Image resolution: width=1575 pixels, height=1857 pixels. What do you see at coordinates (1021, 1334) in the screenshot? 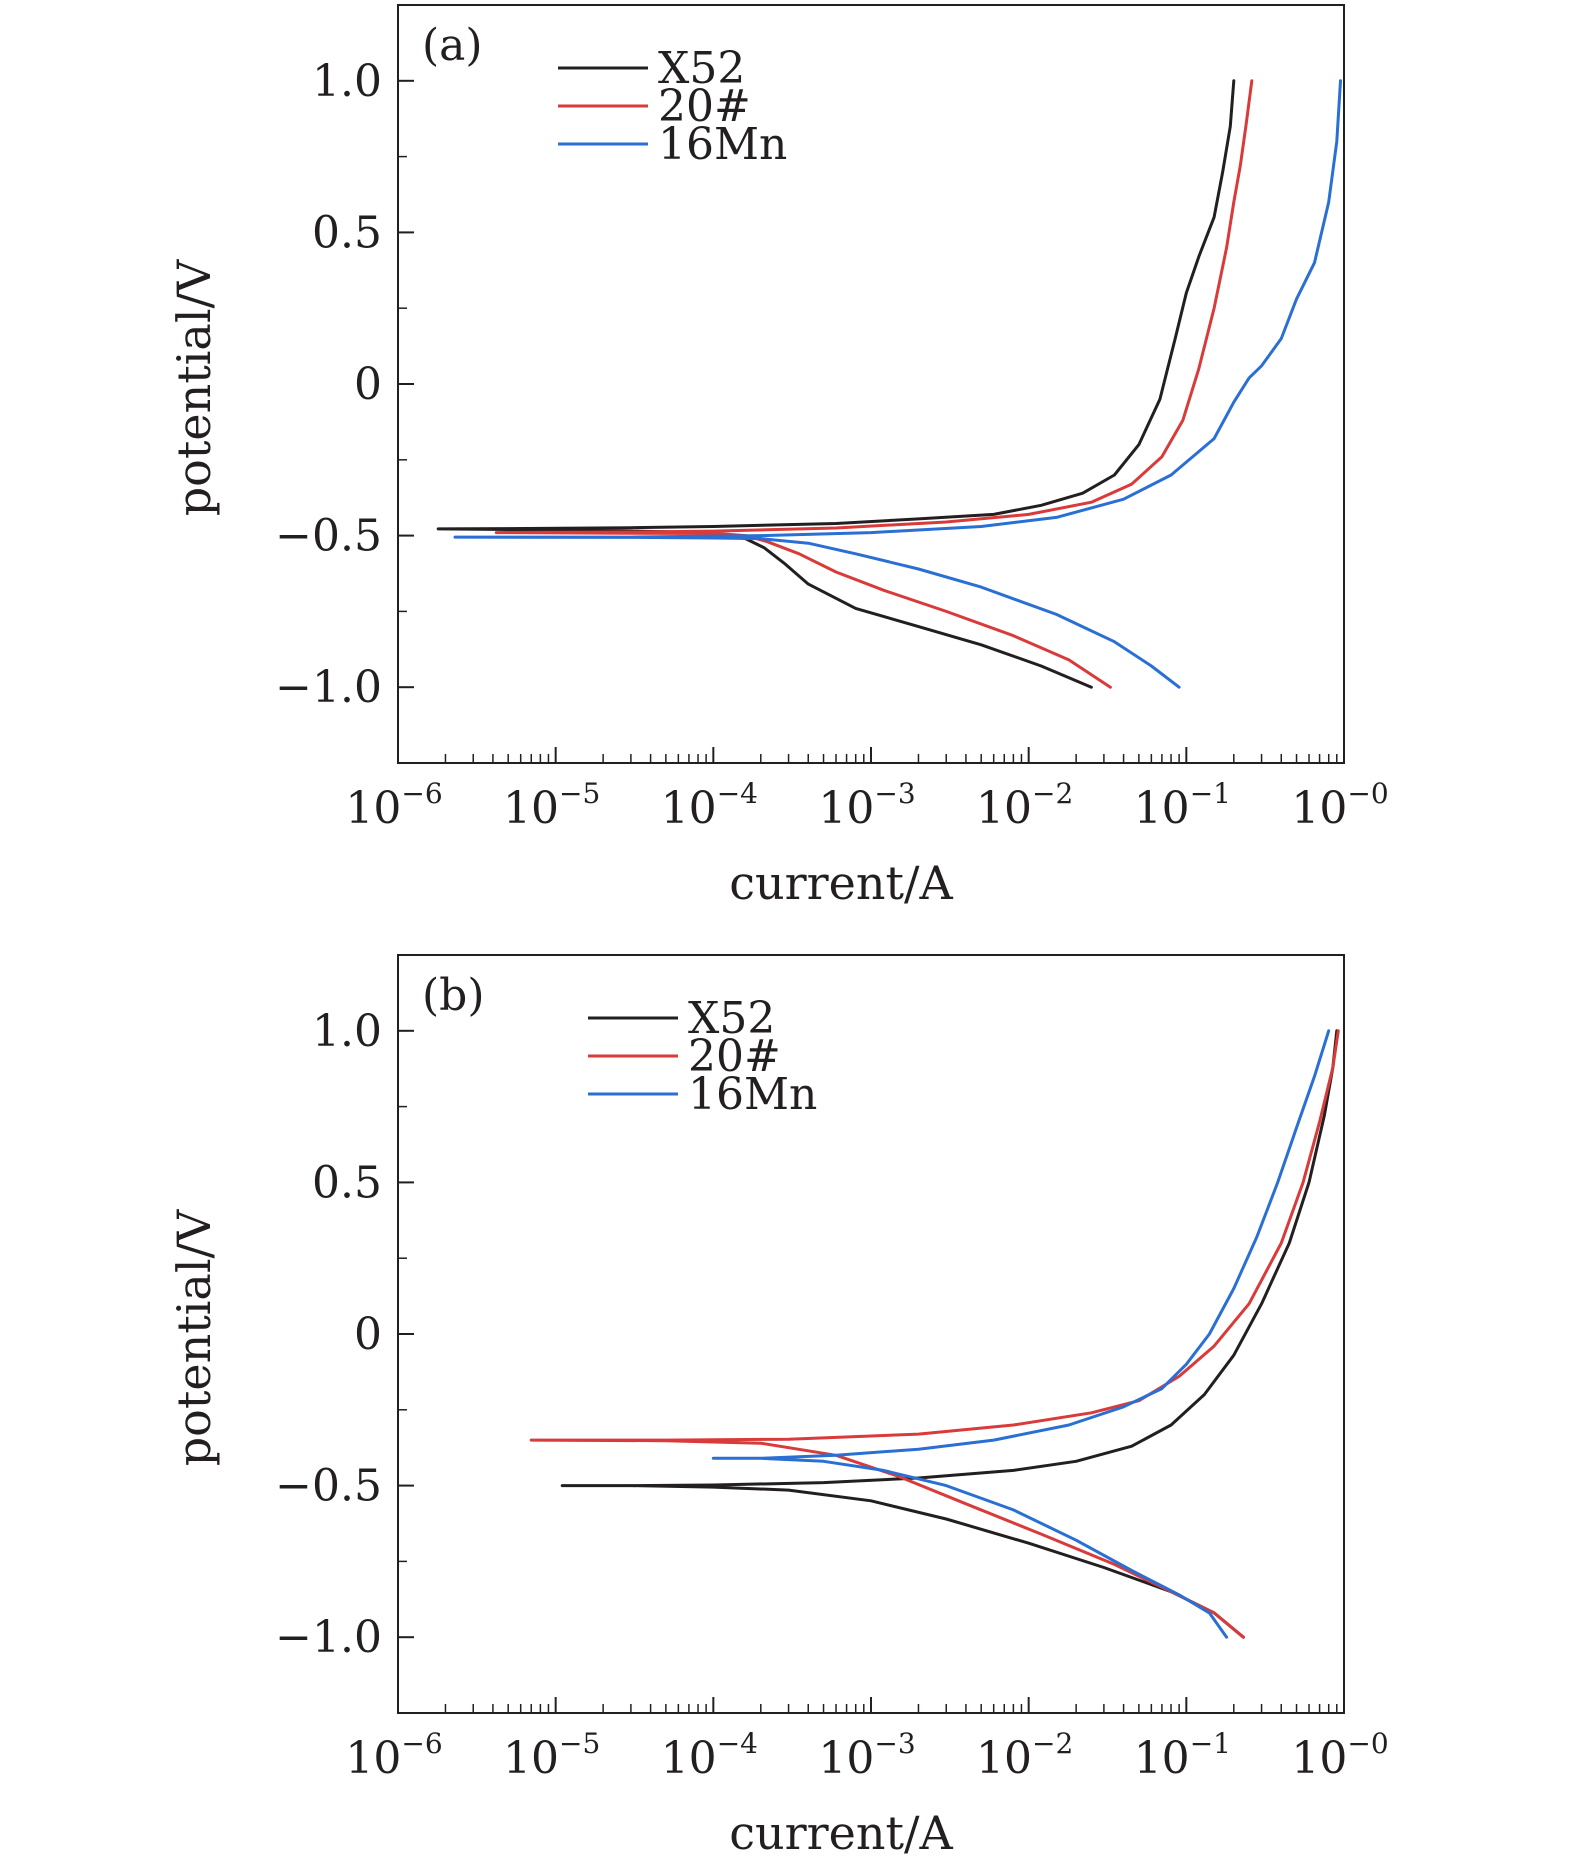
I see `series-line-16Mn` at bounding box center [1021, 1334].